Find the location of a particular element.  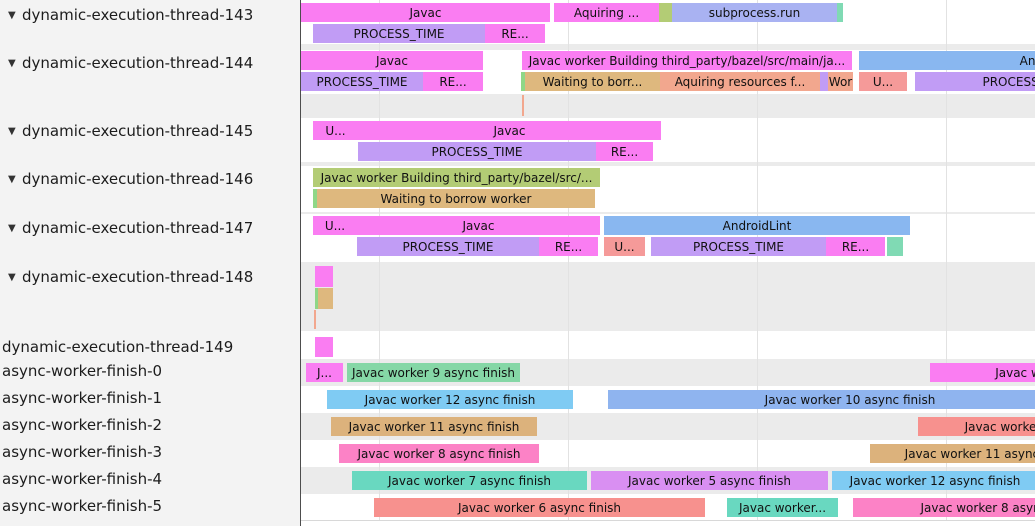

track-label: dynamic-execution-thread-147 is located at coordinates (138, 228).